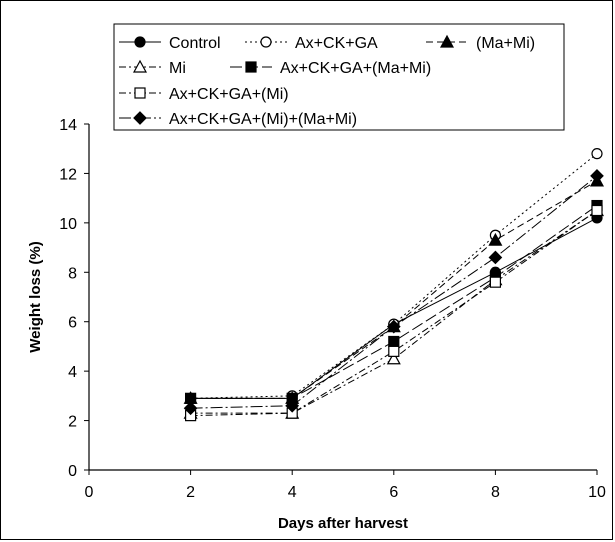  I want to click on legend-label-7: Ax+CK+GA+(Mi)+(Ma+Mi), so click(263, 119).